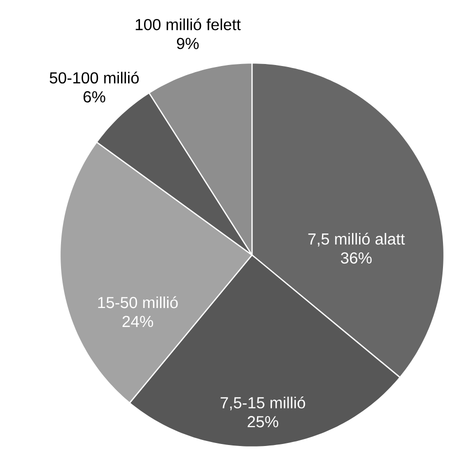 The width and height of the screenshot is (464, 453). Describe the element at coordinates (94, 78) in the screenshot. I see `slice-label: 50-100 millió` at that location.